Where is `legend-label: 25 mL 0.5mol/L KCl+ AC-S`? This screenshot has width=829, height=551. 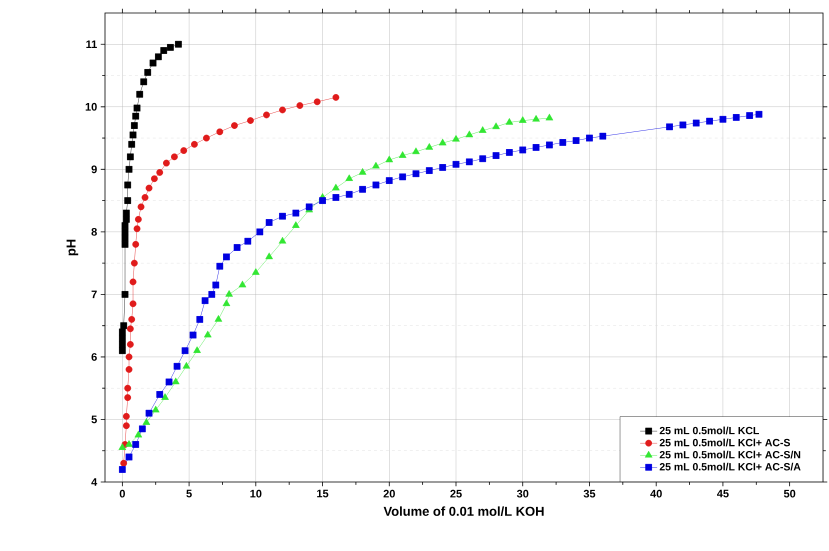
legend-label: 25 mL 0.5mol/L KCl+ AC-S is located at coordinates (725, 442).